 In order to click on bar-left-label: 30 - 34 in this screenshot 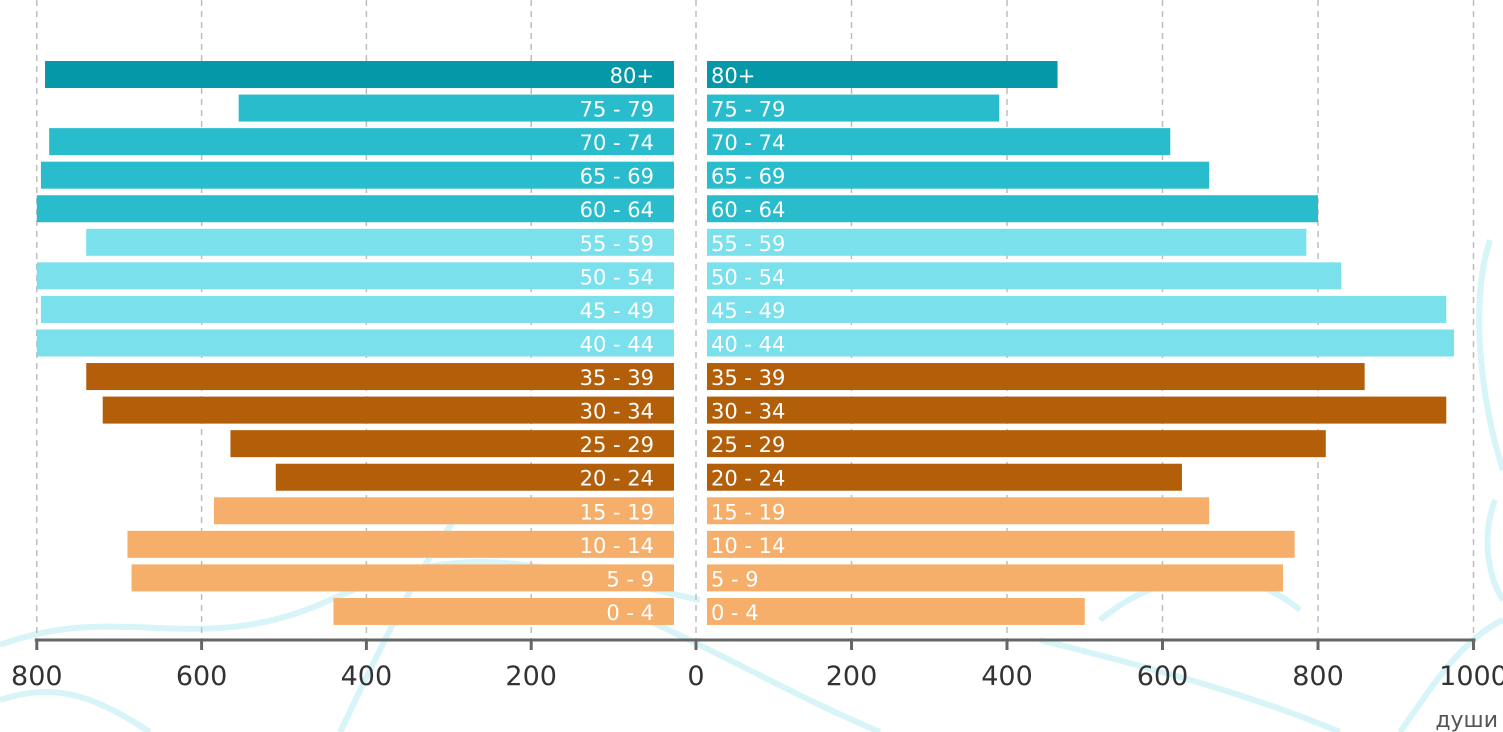, I will do `click(617, 412)`.